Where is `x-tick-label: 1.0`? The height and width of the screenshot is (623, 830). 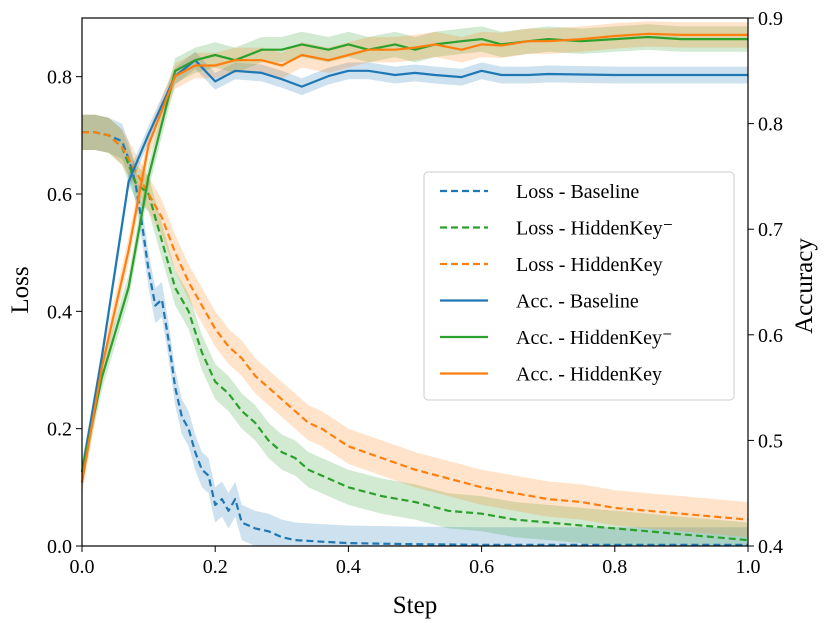 x-tick-label: 1.0 is located at coordinates (748, 567).